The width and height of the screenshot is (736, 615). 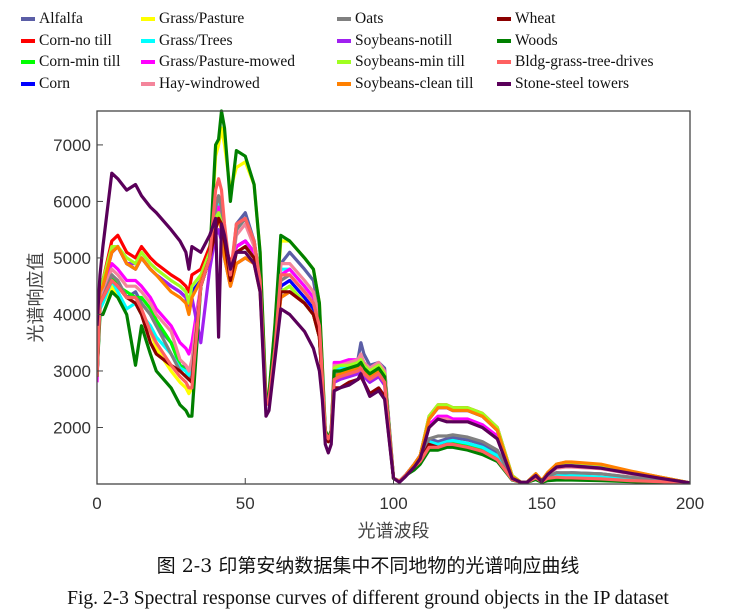 I want to click on legend-item: Soybeans-notill, so click(x=394, y=41).